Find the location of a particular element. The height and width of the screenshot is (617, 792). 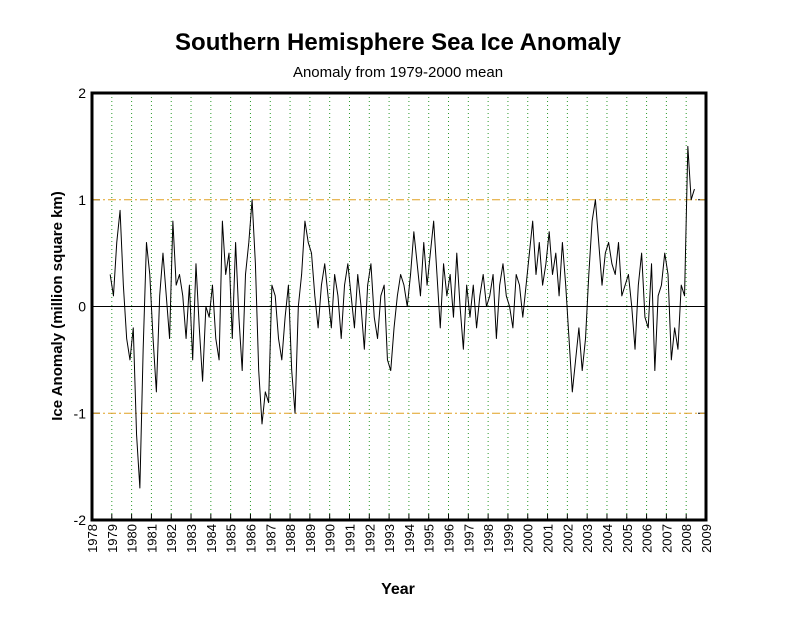

x-tick-label: 1988 is located at coordinates (290, 538).